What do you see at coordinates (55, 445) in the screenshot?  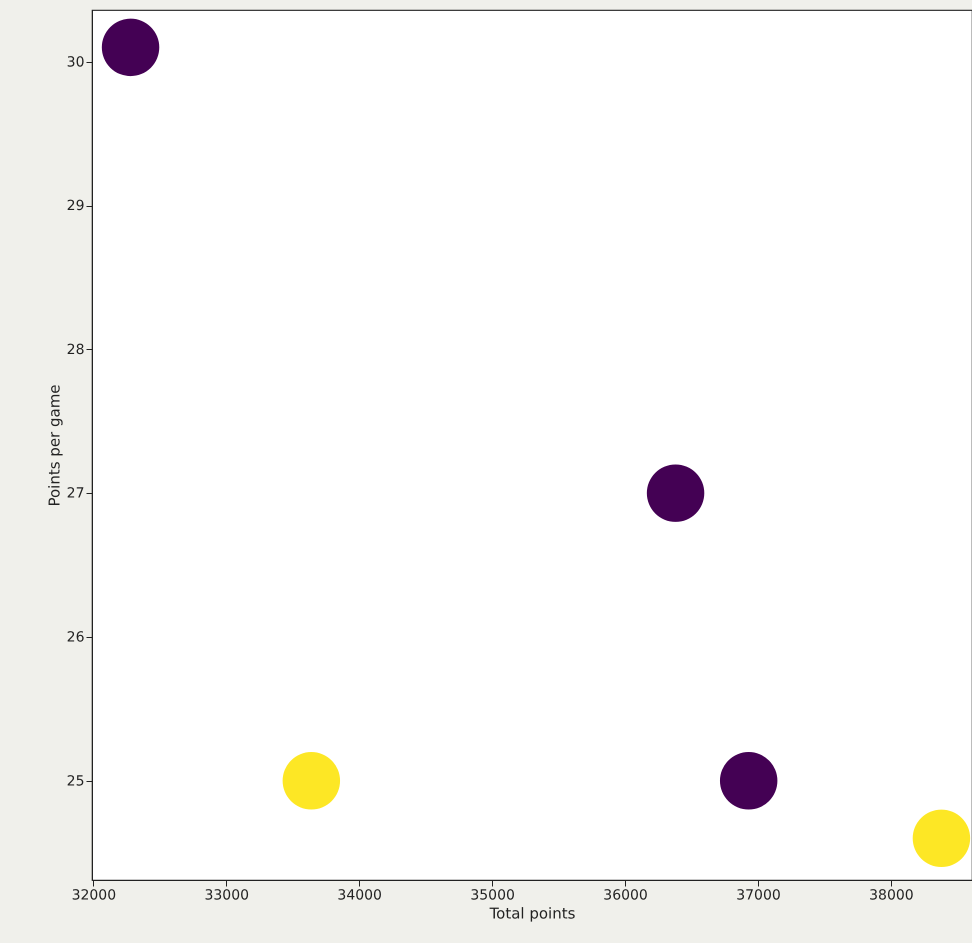 I see `y-axis-title: Points per game` at bounding box center [55, 445].